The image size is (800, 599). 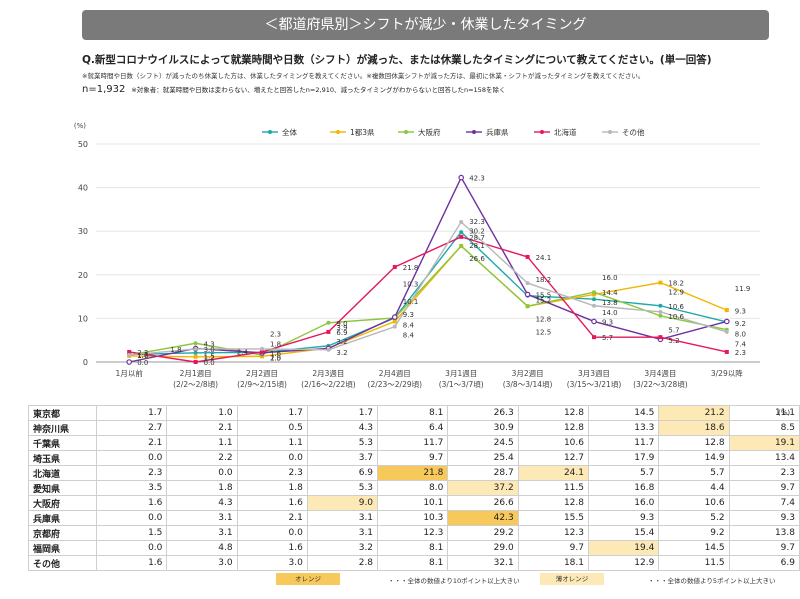 What do you see at coordinates (623, 548) in the screenshot?
I see `table-cell: 19.4` at bounding box center [623, 548].